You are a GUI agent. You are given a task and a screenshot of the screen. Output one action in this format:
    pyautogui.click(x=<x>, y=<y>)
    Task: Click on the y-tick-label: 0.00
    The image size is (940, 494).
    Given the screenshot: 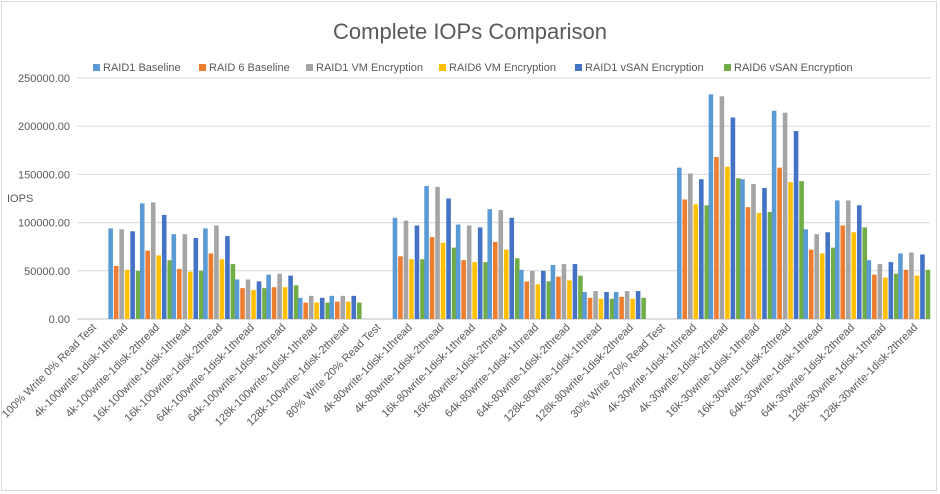 What is the action you would take?
    pyautogui.click(x=59, y=320)
    